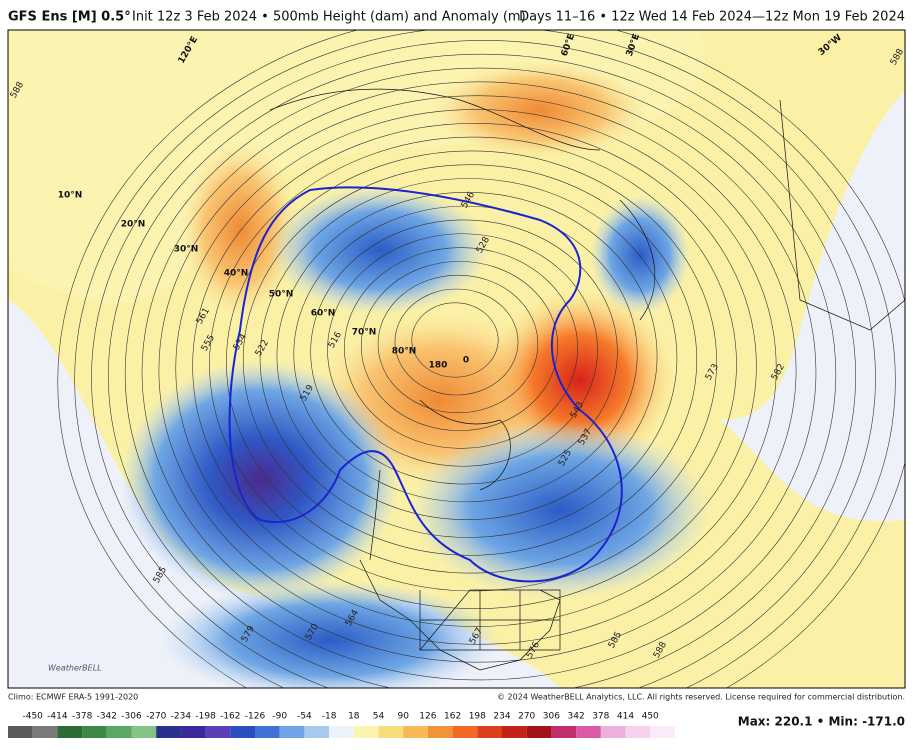  What do you see at coordinates (354, 717) in the screenshot?
I see `colorbar-tick: 18` at bounding box center [354, 717].